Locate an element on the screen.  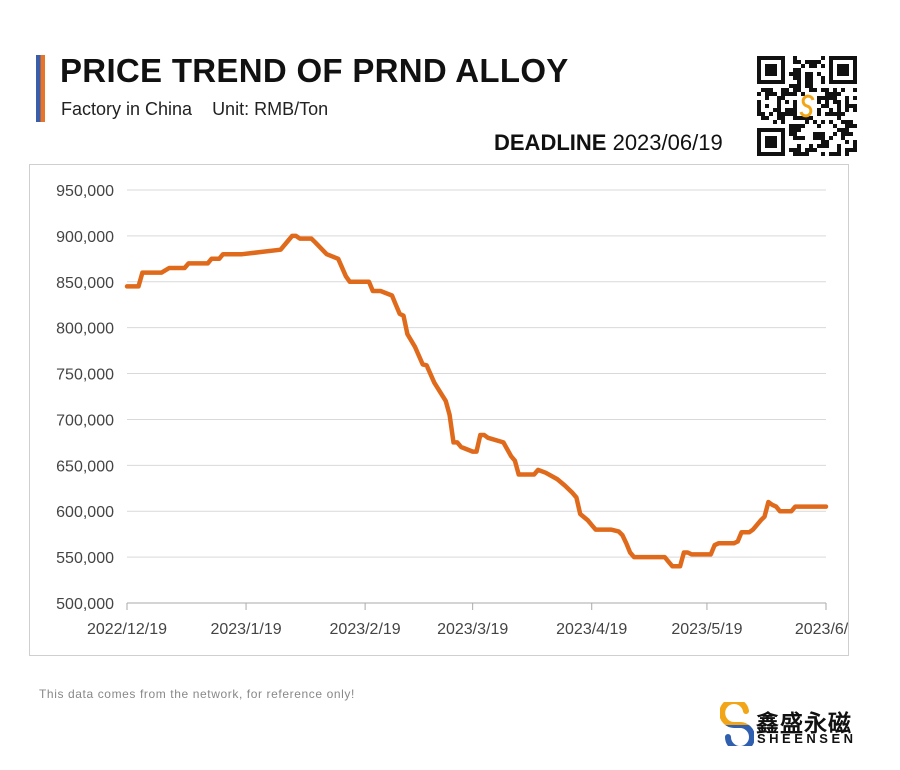
y-tick-label: 900,000 is located at coordinates (85, 237).